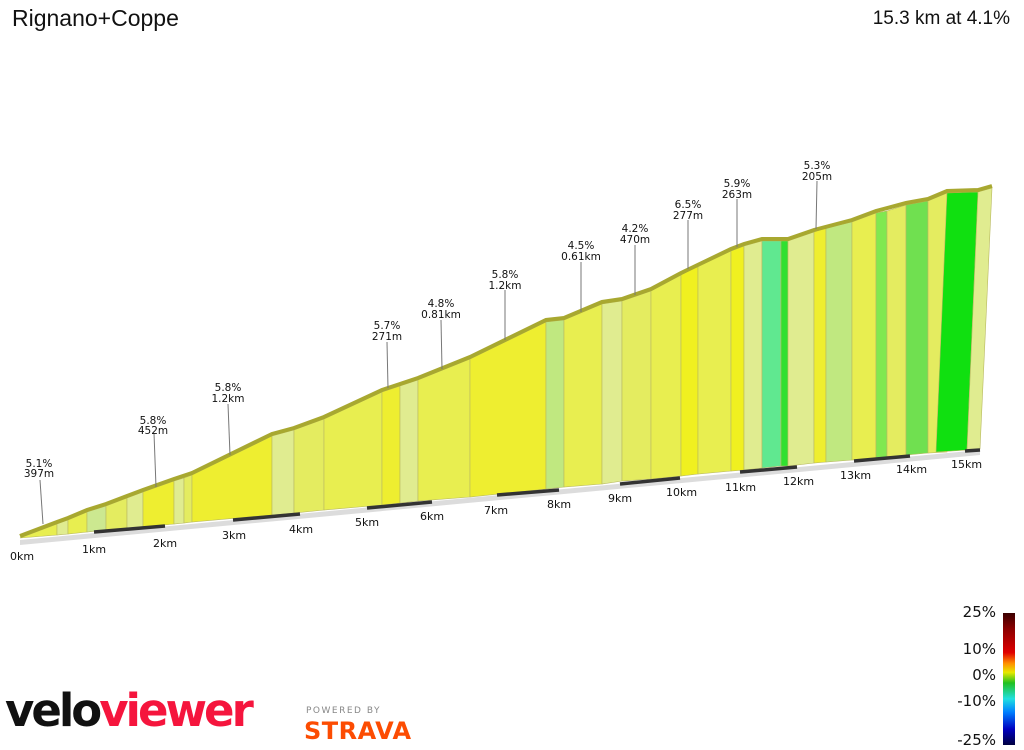 The width and height of the screenshot is (1024, 750). Describe the element at coordinates (441, 315) in the screenshot. I see `svg-text: 0.81km` at that location.